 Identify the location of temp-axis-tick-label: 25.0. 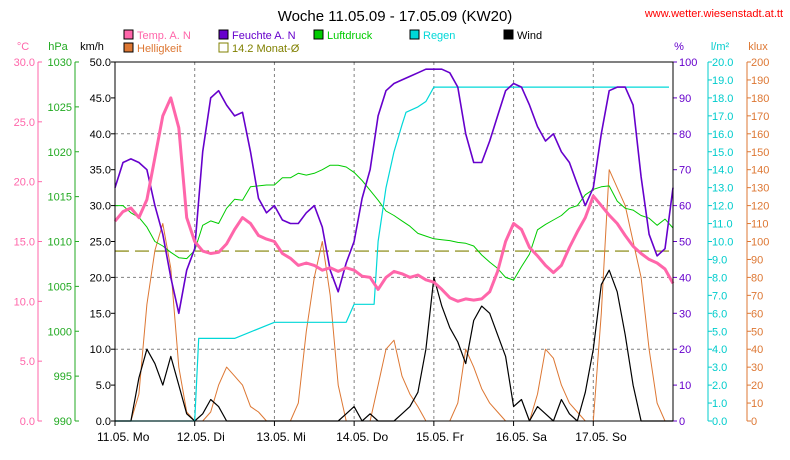
(24, 123).